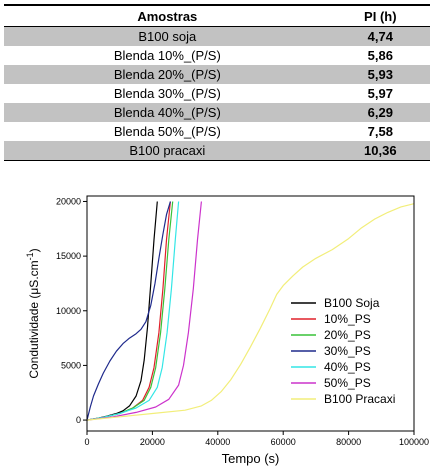 This screenshot has height=470, width=446. I want to click on legend-label: B100 Soja, so click(352, 303).